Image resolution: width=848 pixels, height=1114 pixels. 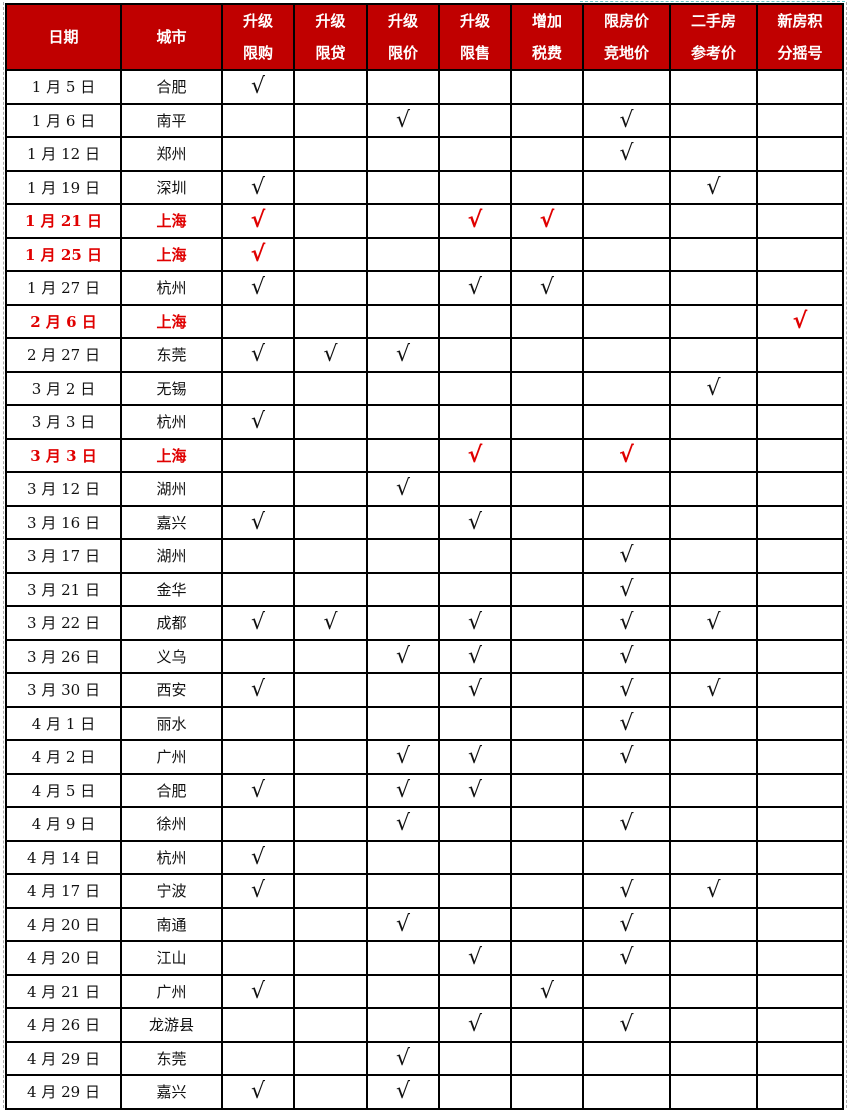 What do you see at coordinates (171, 857) in the screenshot?
I see `city-cell: 杭州` at bounding box center [171, 857].